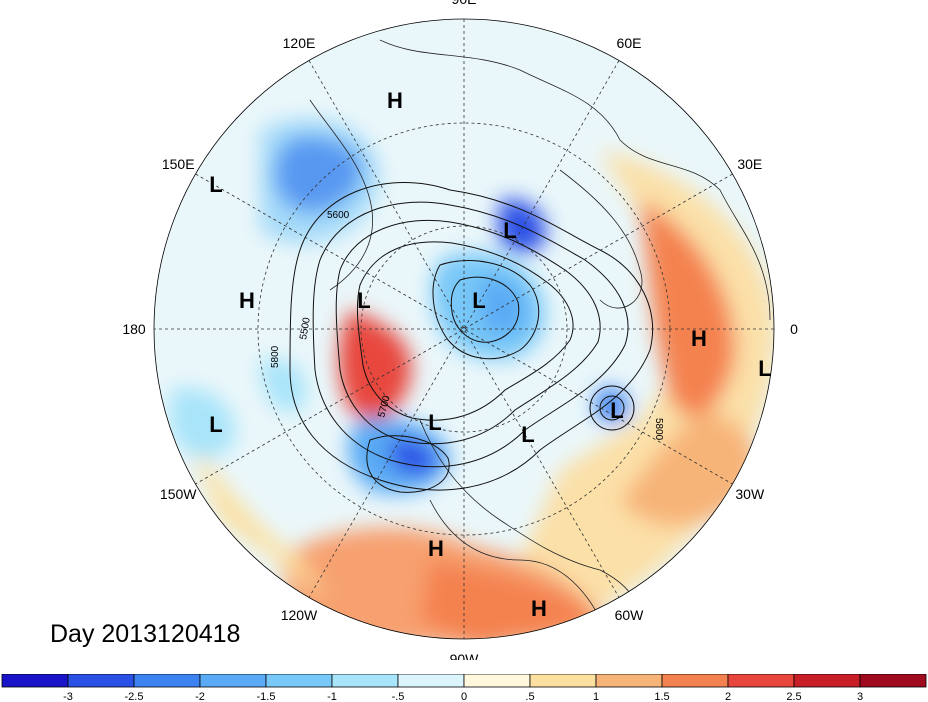 This screenshot has width=928, height=702. Describe the element at coordinates (616, 410) in the screenshot. I see `low-center-north-atlantic: L` at that location.